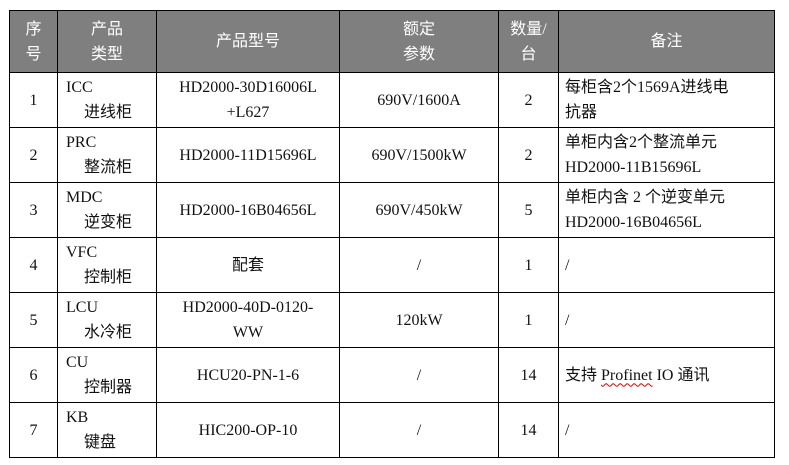  What do you see at coordinates (633, 222) in the screenshot?
I see `note-line: HD2000-16B04656L` at bounding box center [633, 222].